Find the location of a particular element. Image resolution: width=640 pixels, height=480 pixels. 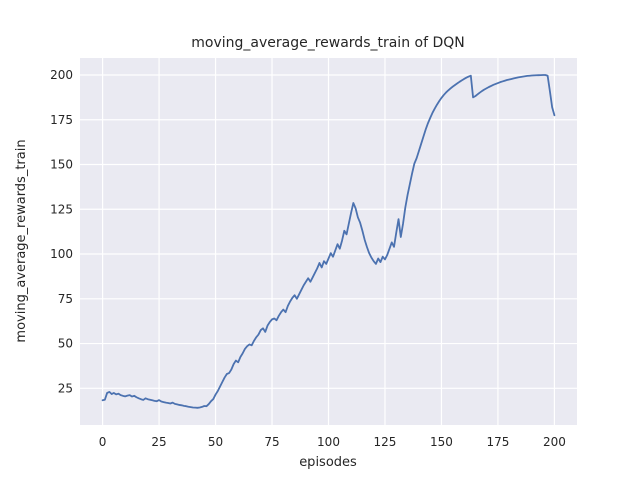

y-tick-label: 50 is located at coordinates (65, 344).